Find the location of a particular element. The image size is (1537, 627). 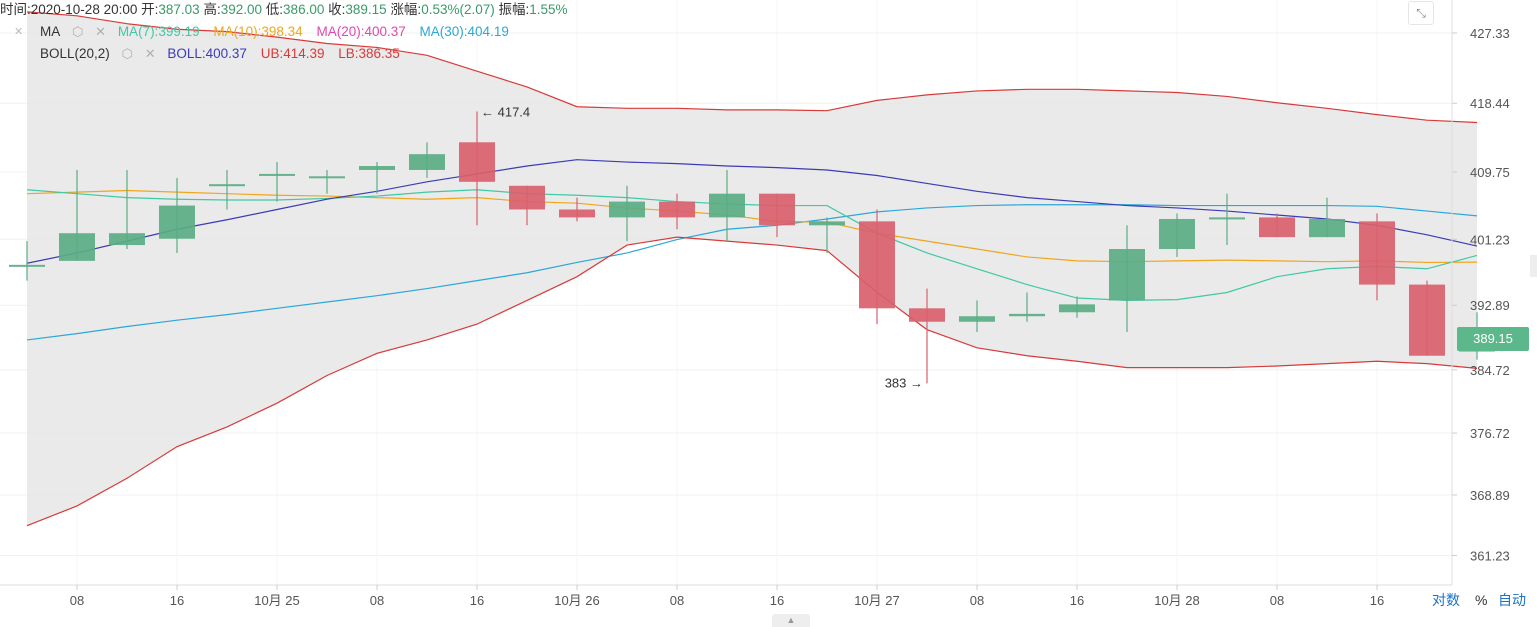

x-tick-label: 10月 26 is located at coordinates (577, 600).